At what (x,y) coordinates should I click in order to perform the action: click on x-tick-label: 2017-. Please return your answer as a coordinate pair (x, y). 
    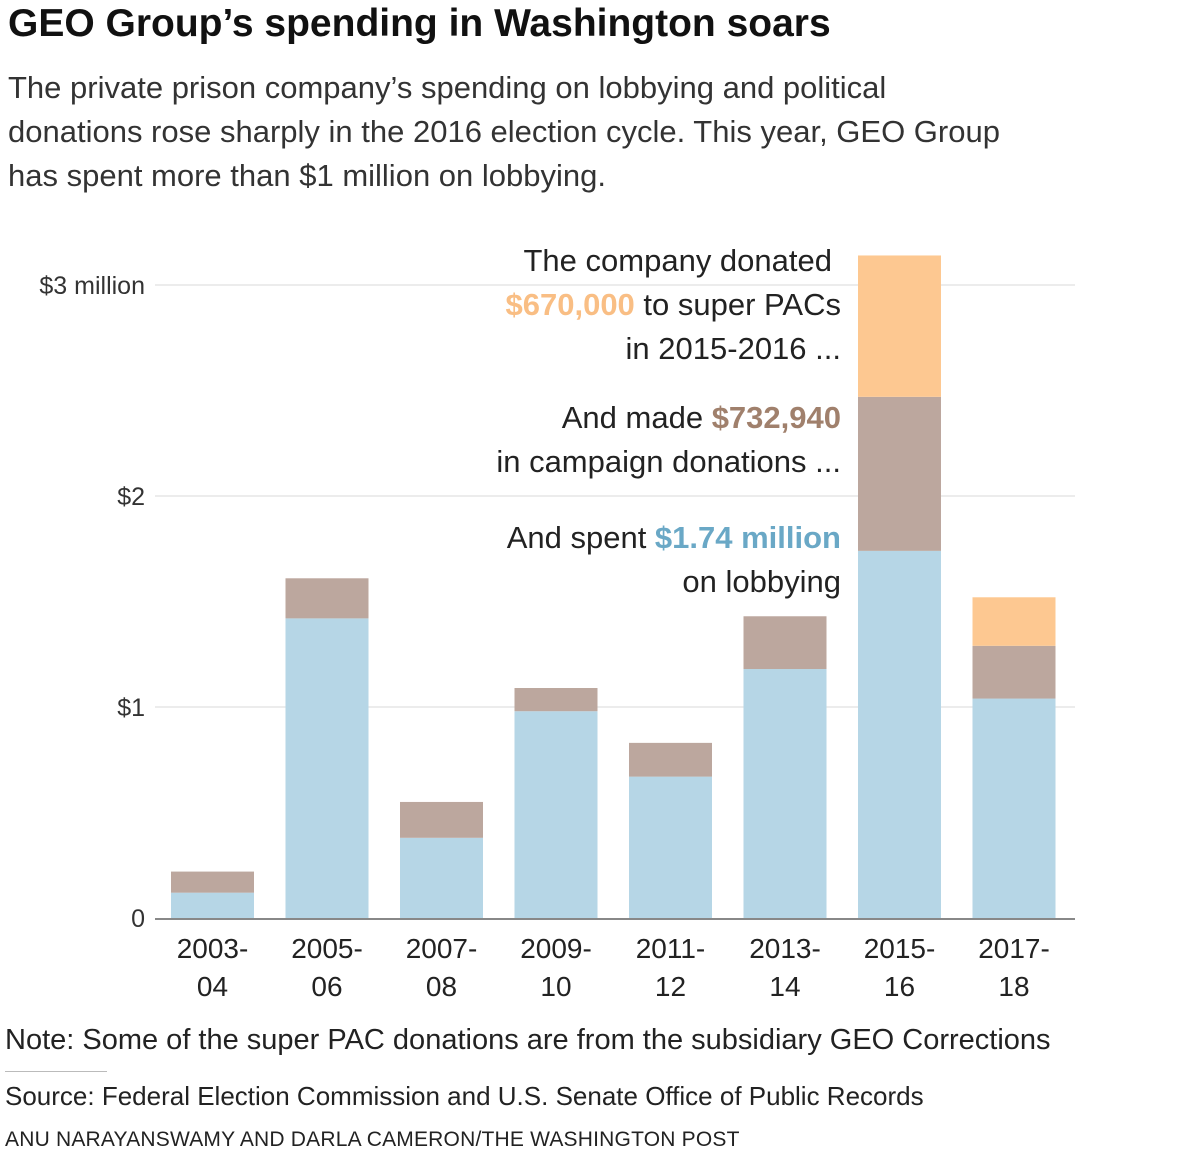
    Looking at the image, I should click on (1014, 948).